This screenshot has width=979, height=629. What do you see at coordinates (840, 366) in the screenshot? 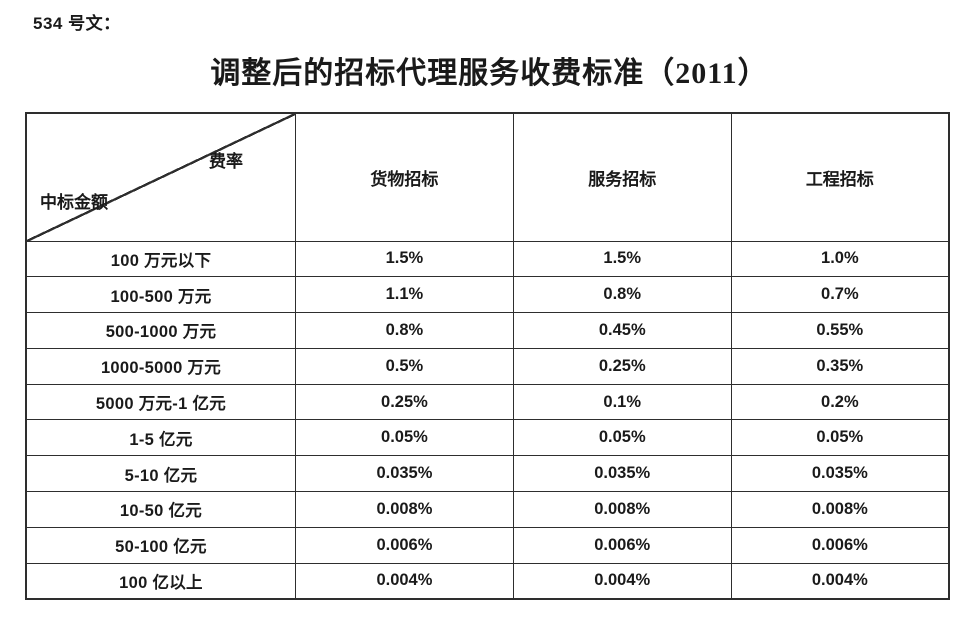
I see `fee-value: 0.35%` at bounding box center [840, 366].